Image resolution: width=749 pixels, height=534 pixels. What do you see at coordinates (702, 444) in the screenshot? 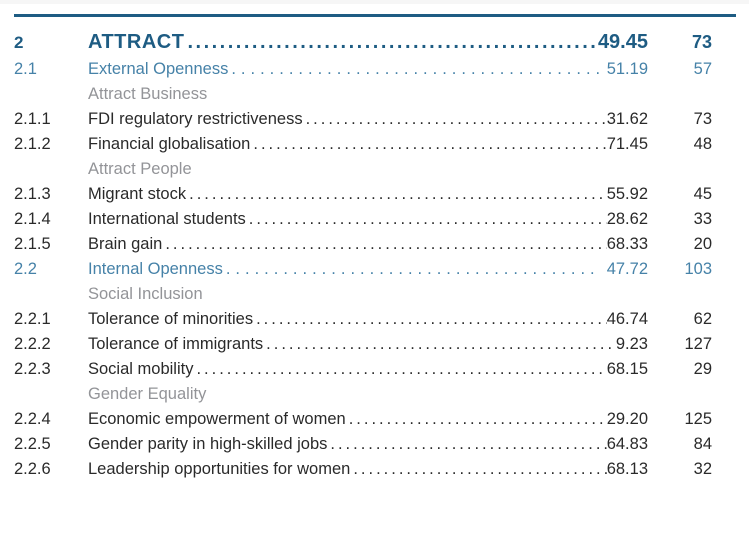
I see `row-rank: 84` at bounding box center [702, 444].